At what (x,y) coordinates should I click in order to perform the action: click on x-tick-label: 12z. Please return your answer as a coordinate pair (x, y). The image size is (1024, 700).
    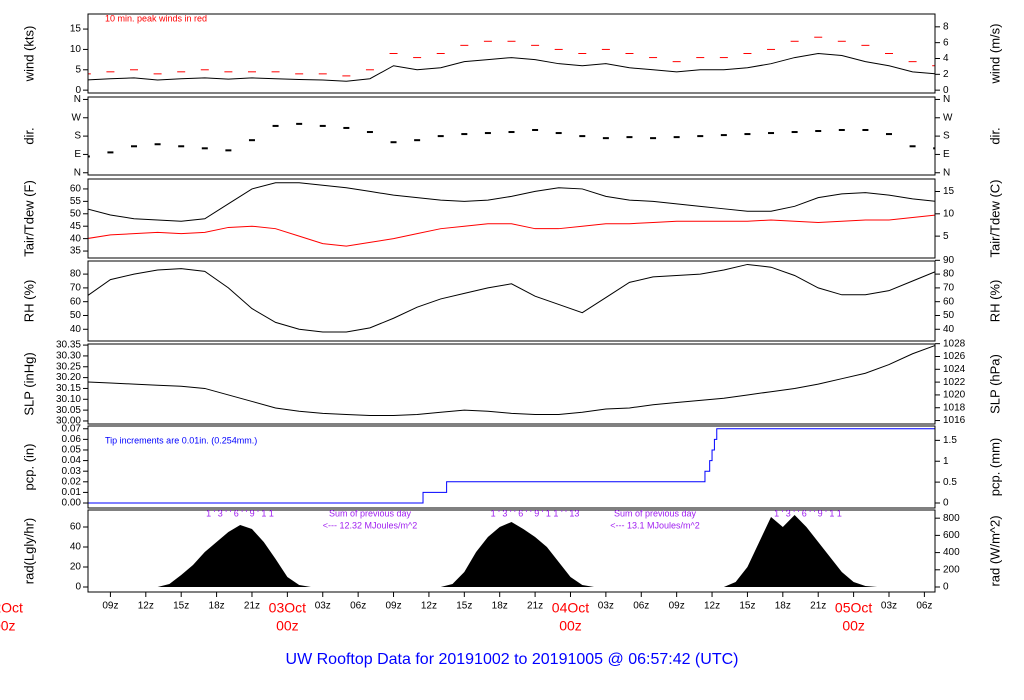
    Looking at the image, I should click on (712, 606).